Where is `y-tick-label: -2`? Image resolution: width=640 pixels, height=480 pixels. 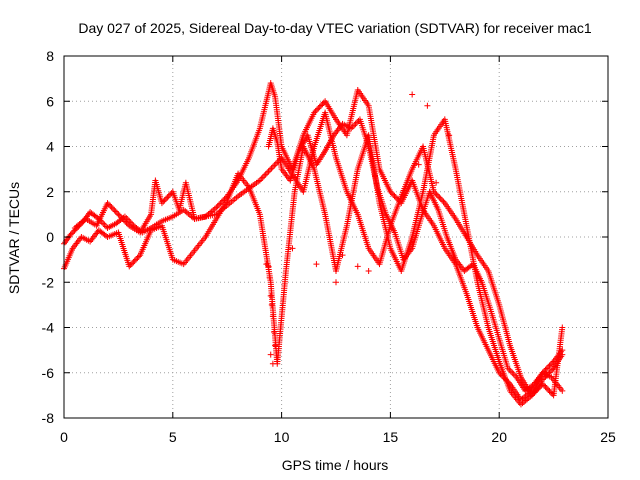 y-tick-label: -2 is located at coordinates (48, 282).